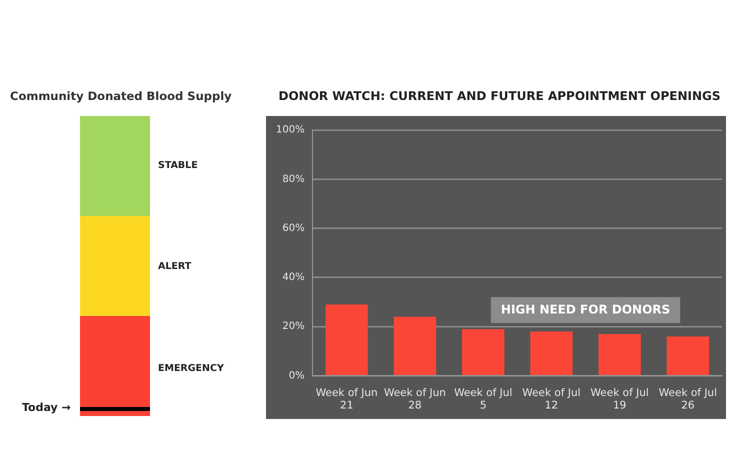 The height and width of the screenshot is (465, 755). Describe the element at coordinates (178, 165) in the screenshot. I see `text: STABLE` at that location.